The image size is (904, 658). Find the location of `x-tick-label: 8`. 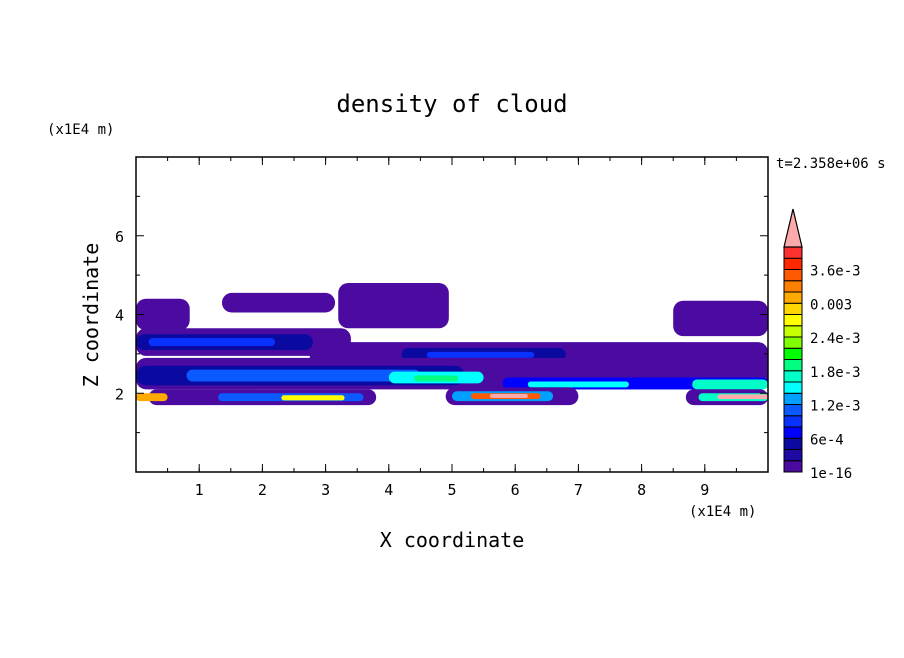

x-tick-label: 8 is located at coordinates (641, 490).